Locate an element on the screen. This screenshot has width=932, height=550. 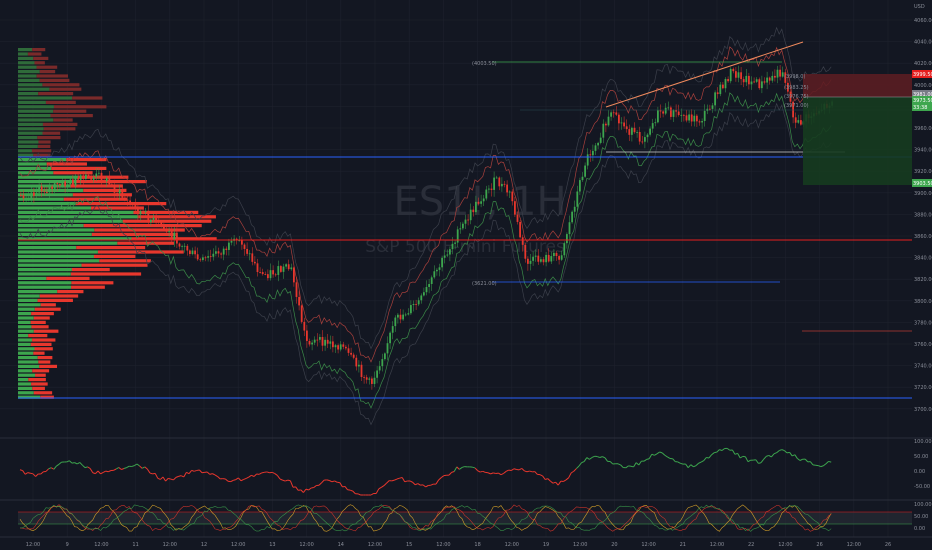
price-label: 3820.00 is located at coordinates (923, 280).